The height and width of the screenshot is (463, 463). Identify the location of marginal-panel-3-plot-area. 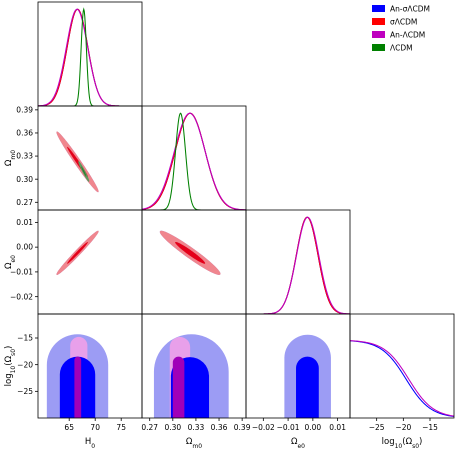
(402, 378).